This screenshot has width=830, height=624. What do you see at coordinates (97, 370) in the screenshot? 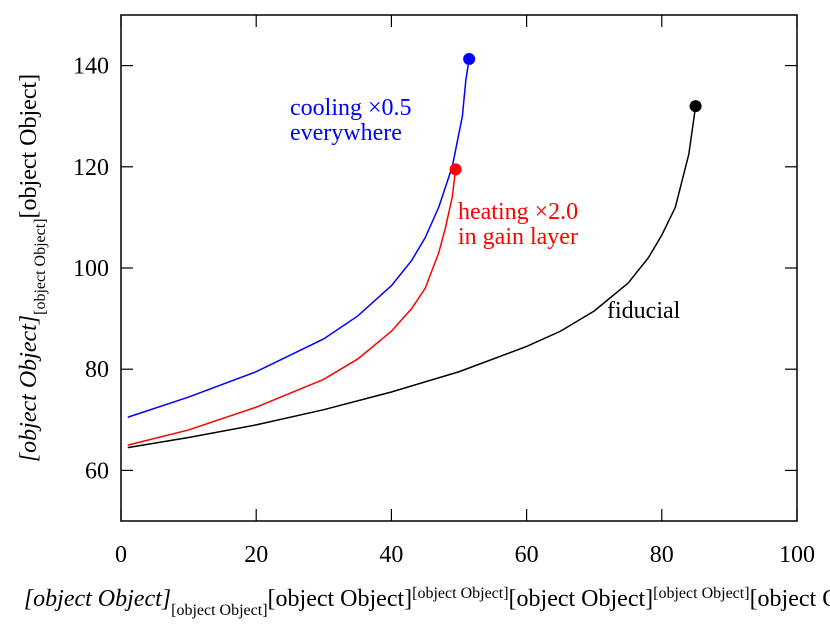
I see `y-tick-label: 80` at bounding box center [97, 370].